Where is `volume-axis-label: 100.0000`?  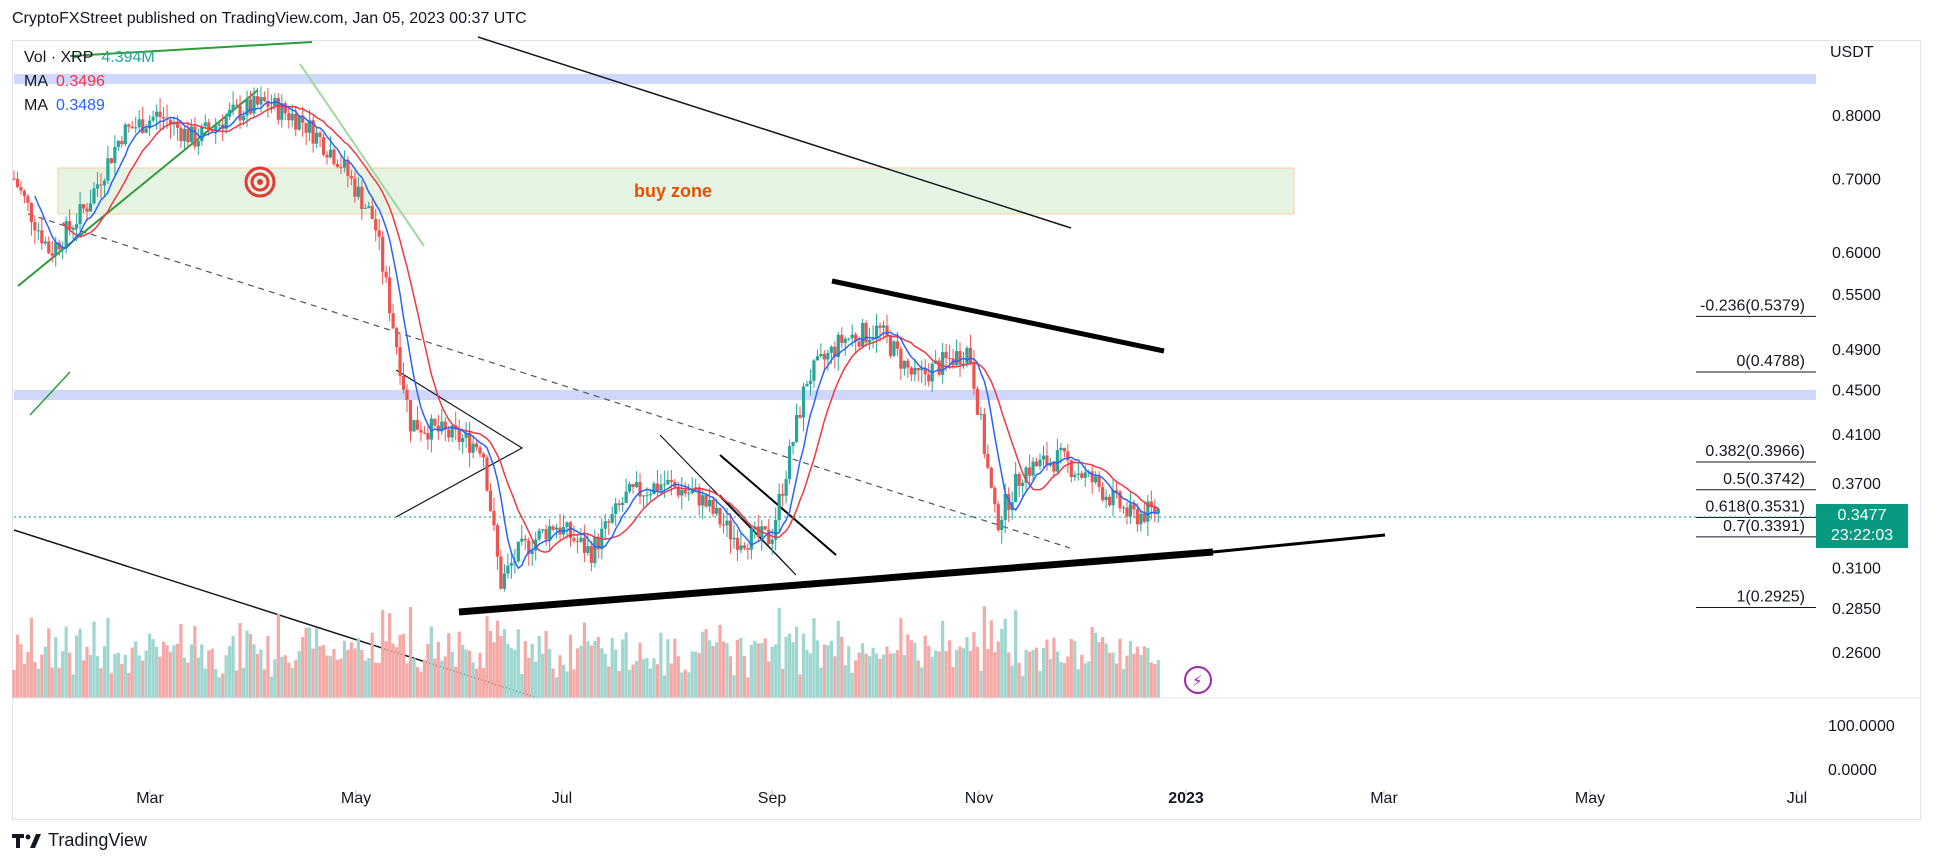 volume-axis-label: 100.0000 is located at coordinates (1861, 726).